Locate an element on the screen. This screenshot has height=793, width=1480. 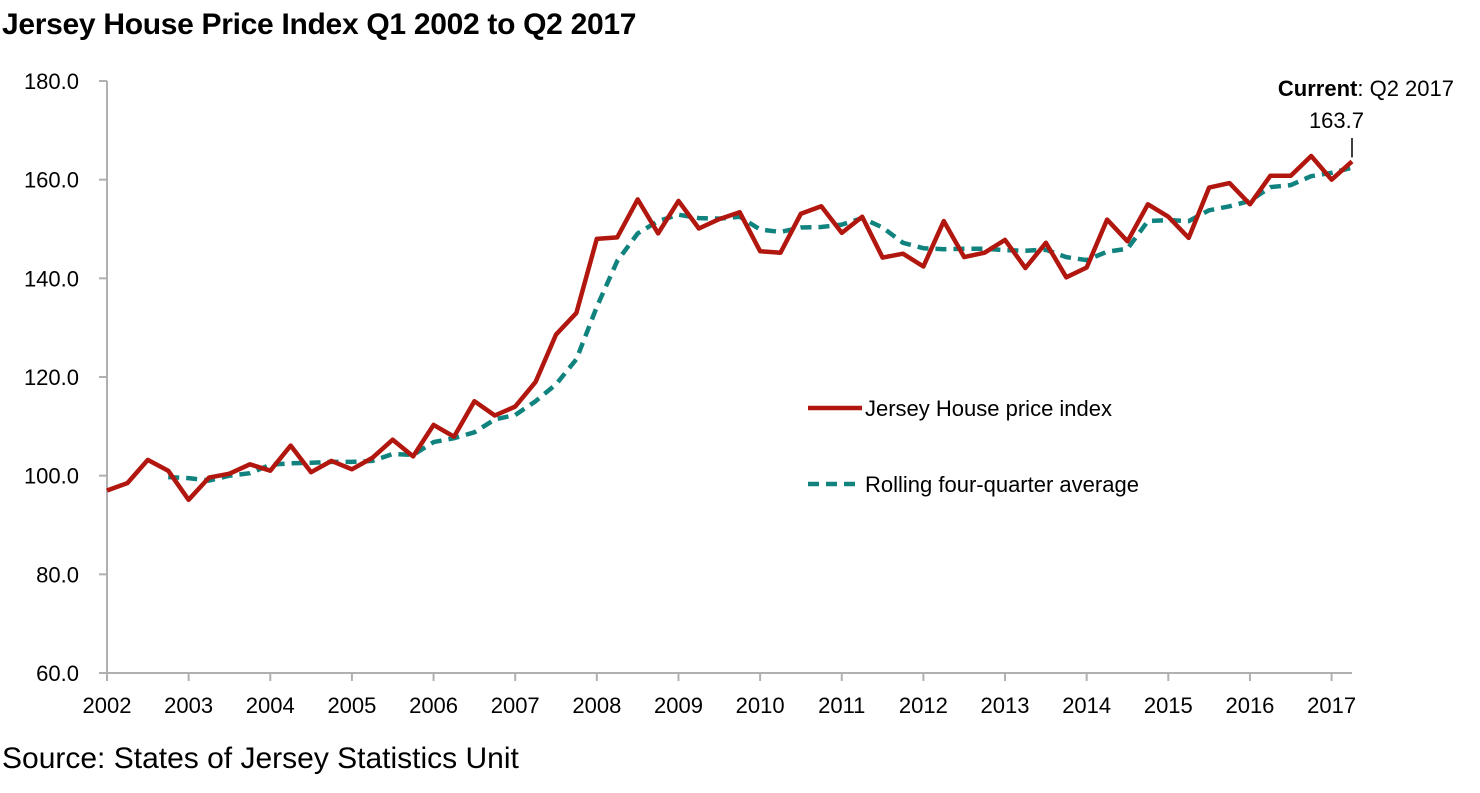
x-tick-label: 2002 is located at coordinates (107, 705).